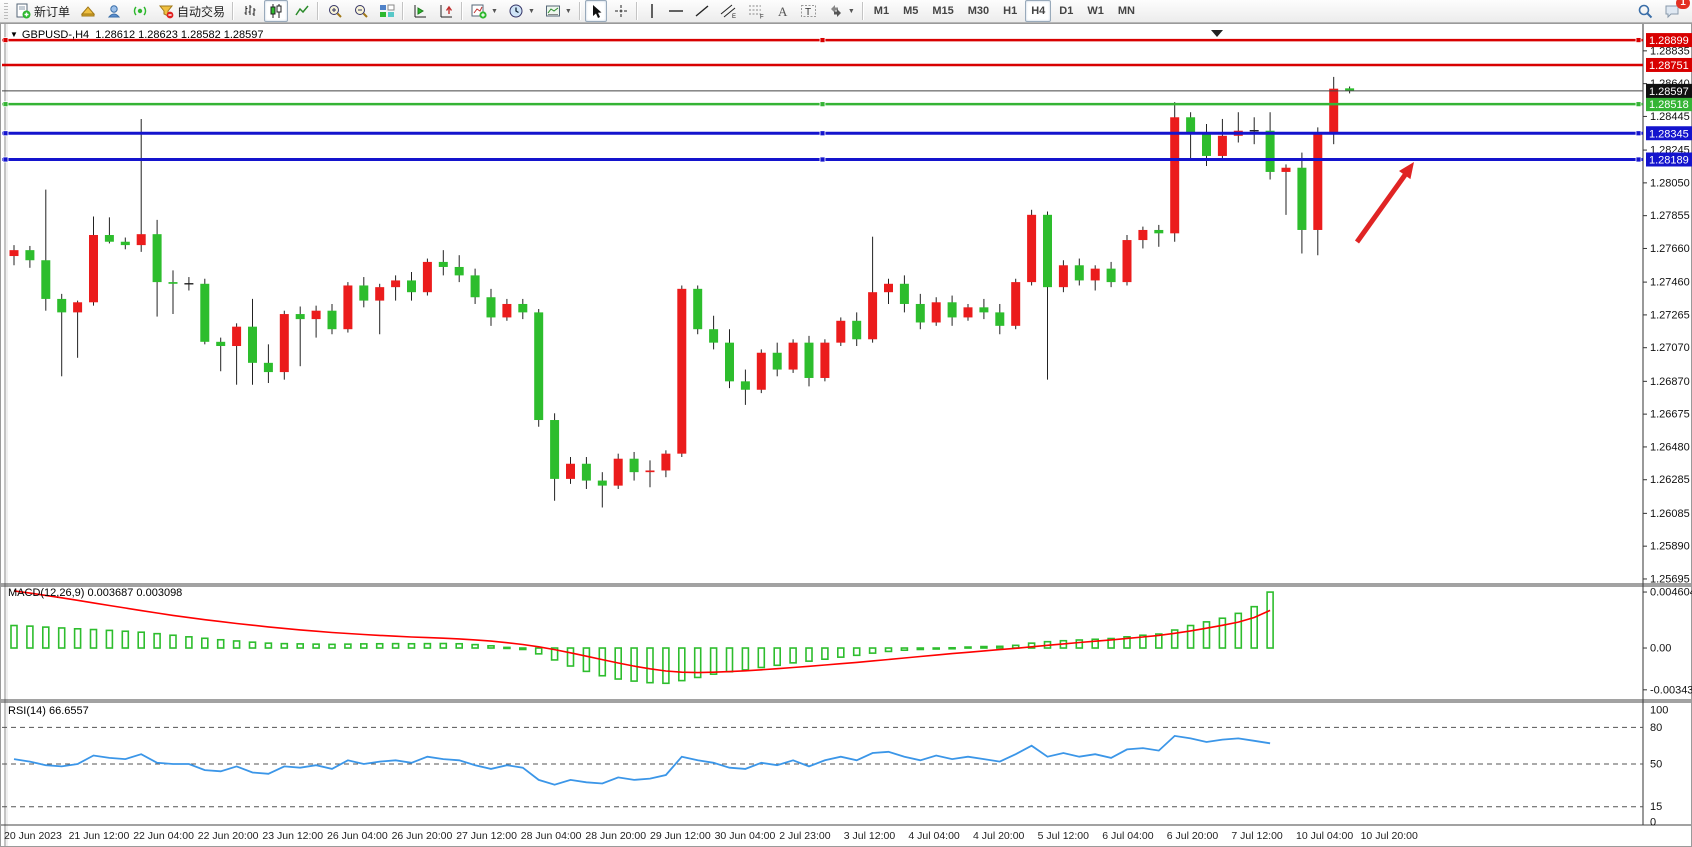  What do you see at coordinates (857, 330) in the screenshot?
I see `candle-body` at bounding box center [857, 330].